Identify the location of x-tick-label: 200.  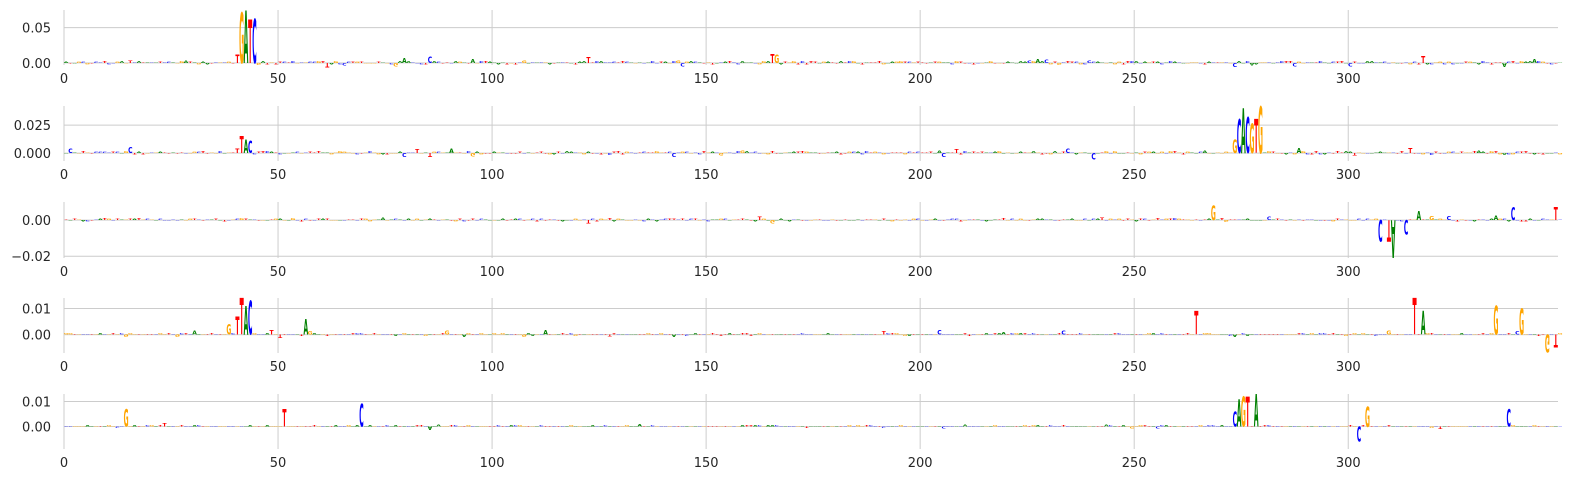
(920, 367).